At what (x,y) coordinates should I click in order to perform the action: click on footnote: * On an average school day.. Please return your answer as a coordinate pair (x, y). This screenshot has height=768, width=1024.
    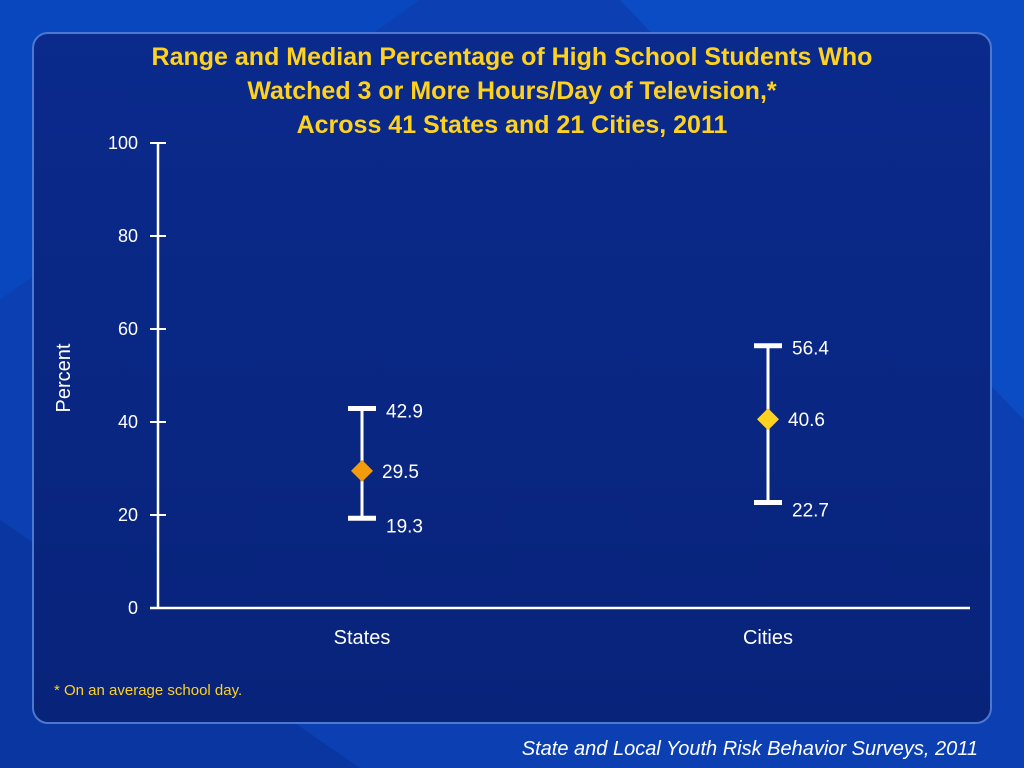
    Looking at the image, I should click on (148, 690).